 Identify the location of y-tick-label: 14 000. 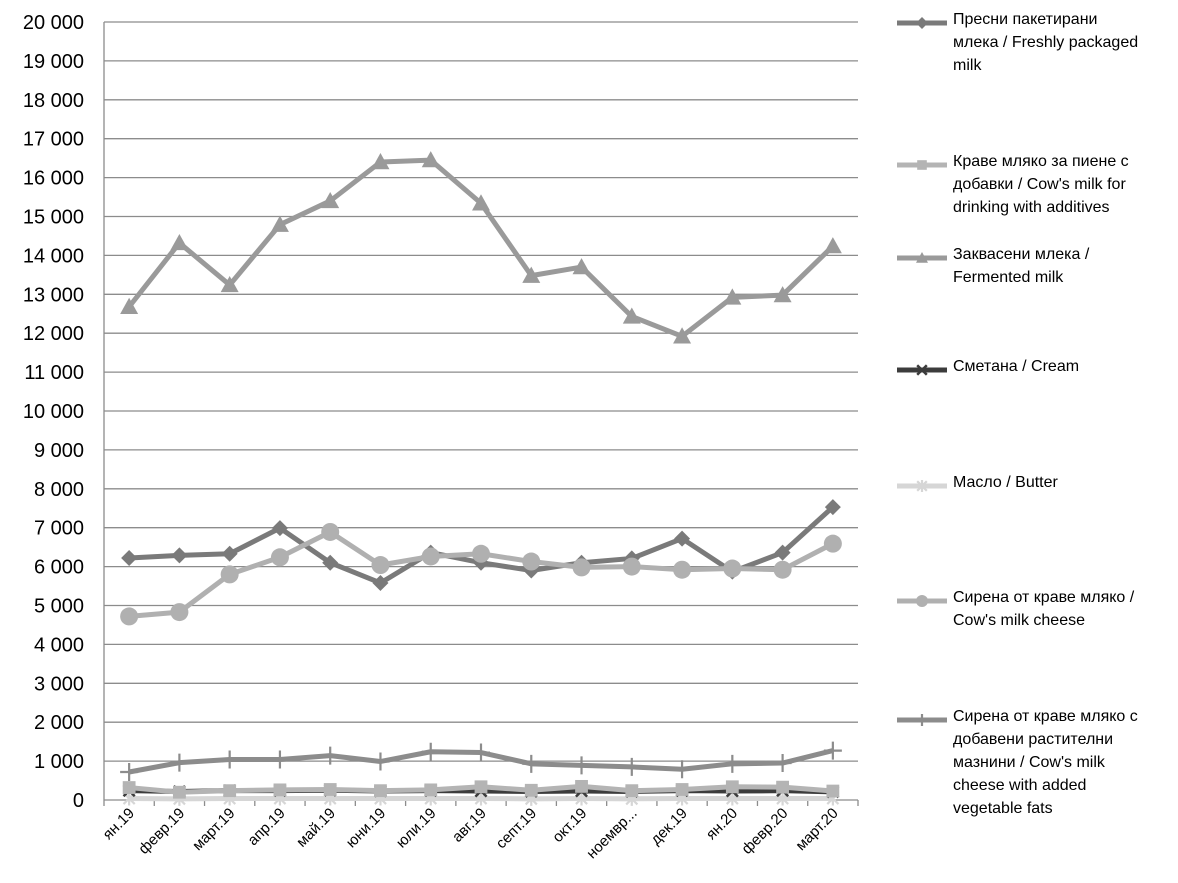
(53, 256).